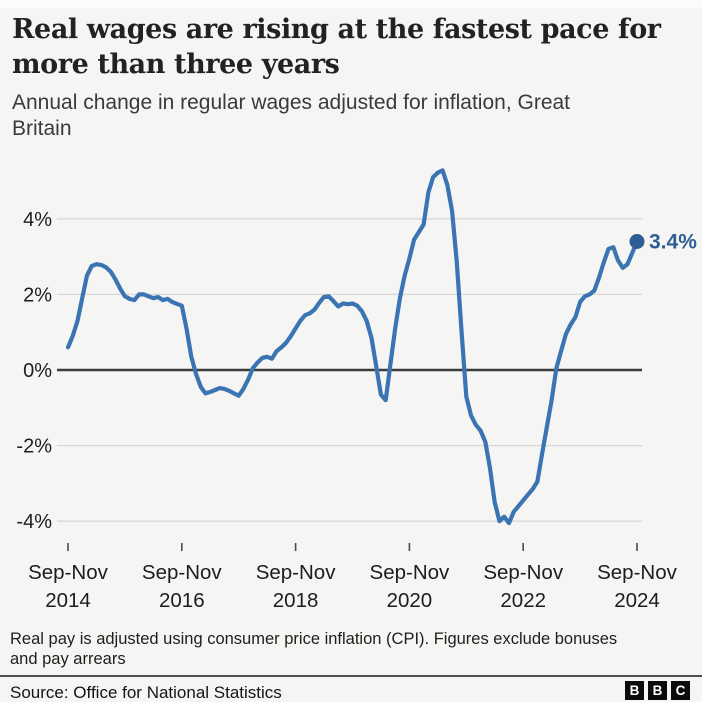 Image resolution: width=702 pixels, height=702 pixels. What do you see at coordinates (351, 4) in the screenshot?
I see `top-strip` at bounding box center [351, 4].